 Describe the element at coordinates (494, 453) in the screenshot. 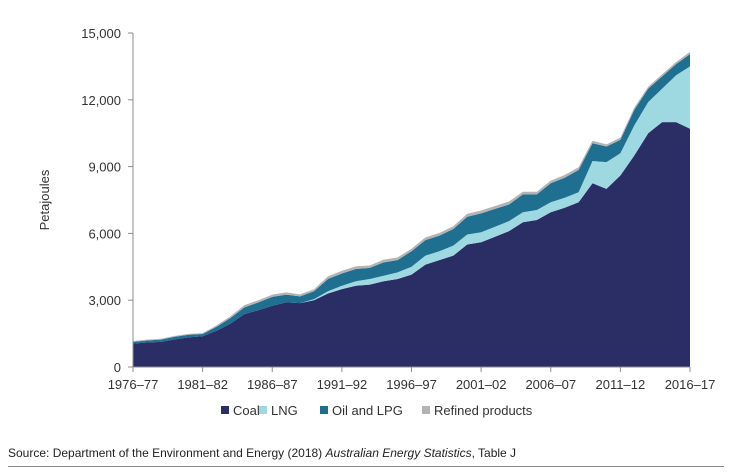

I see `source-suffix: , Table J` at that location.